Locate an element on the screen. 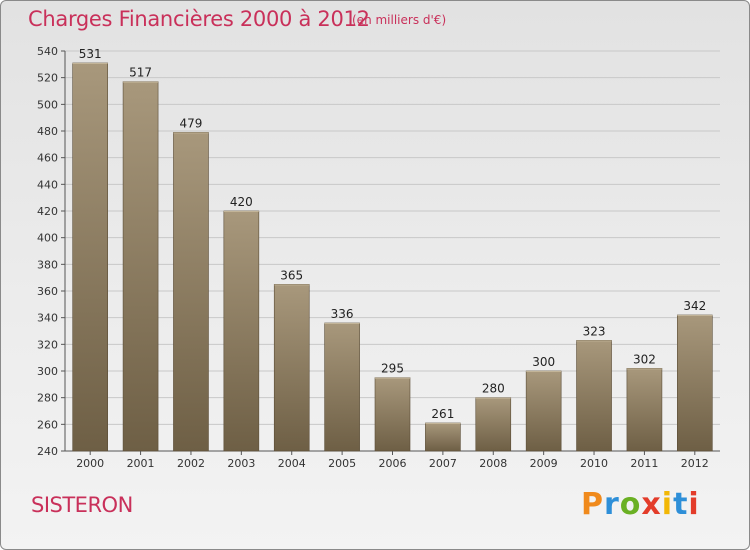 Image resolution: width=750 pixels, height=550 pixels. y-tick-label: 360 is located at coordinates (47, 291).